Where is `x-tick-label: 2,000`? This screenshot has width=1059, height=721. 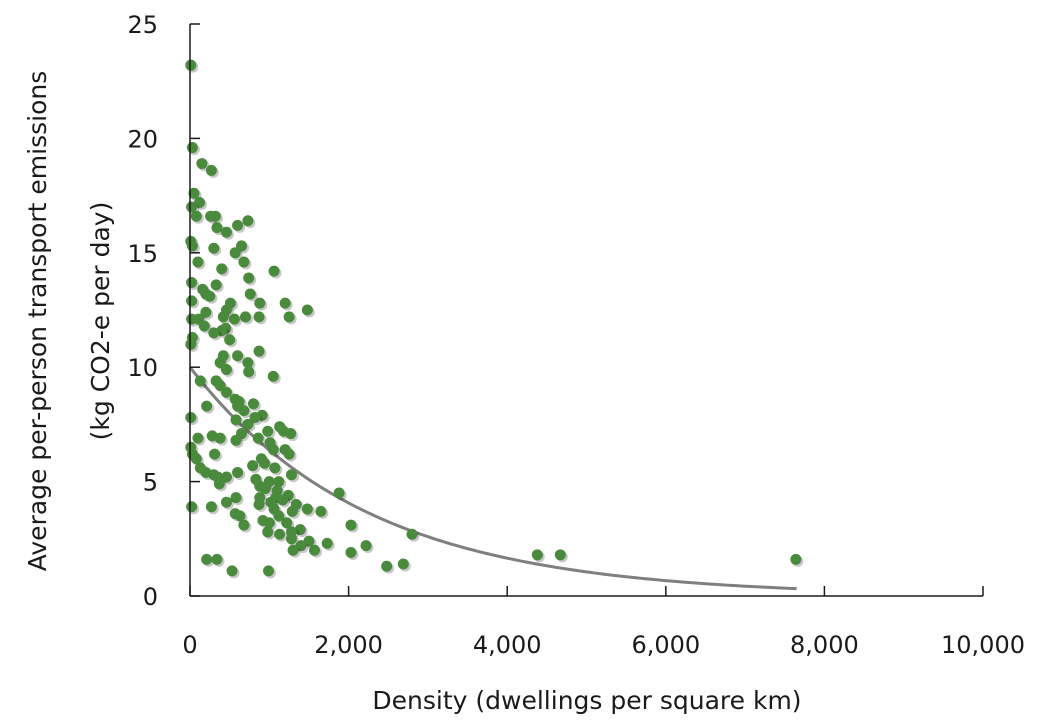
x-tick-label: 2,000 is located at coordinates (348, 645).